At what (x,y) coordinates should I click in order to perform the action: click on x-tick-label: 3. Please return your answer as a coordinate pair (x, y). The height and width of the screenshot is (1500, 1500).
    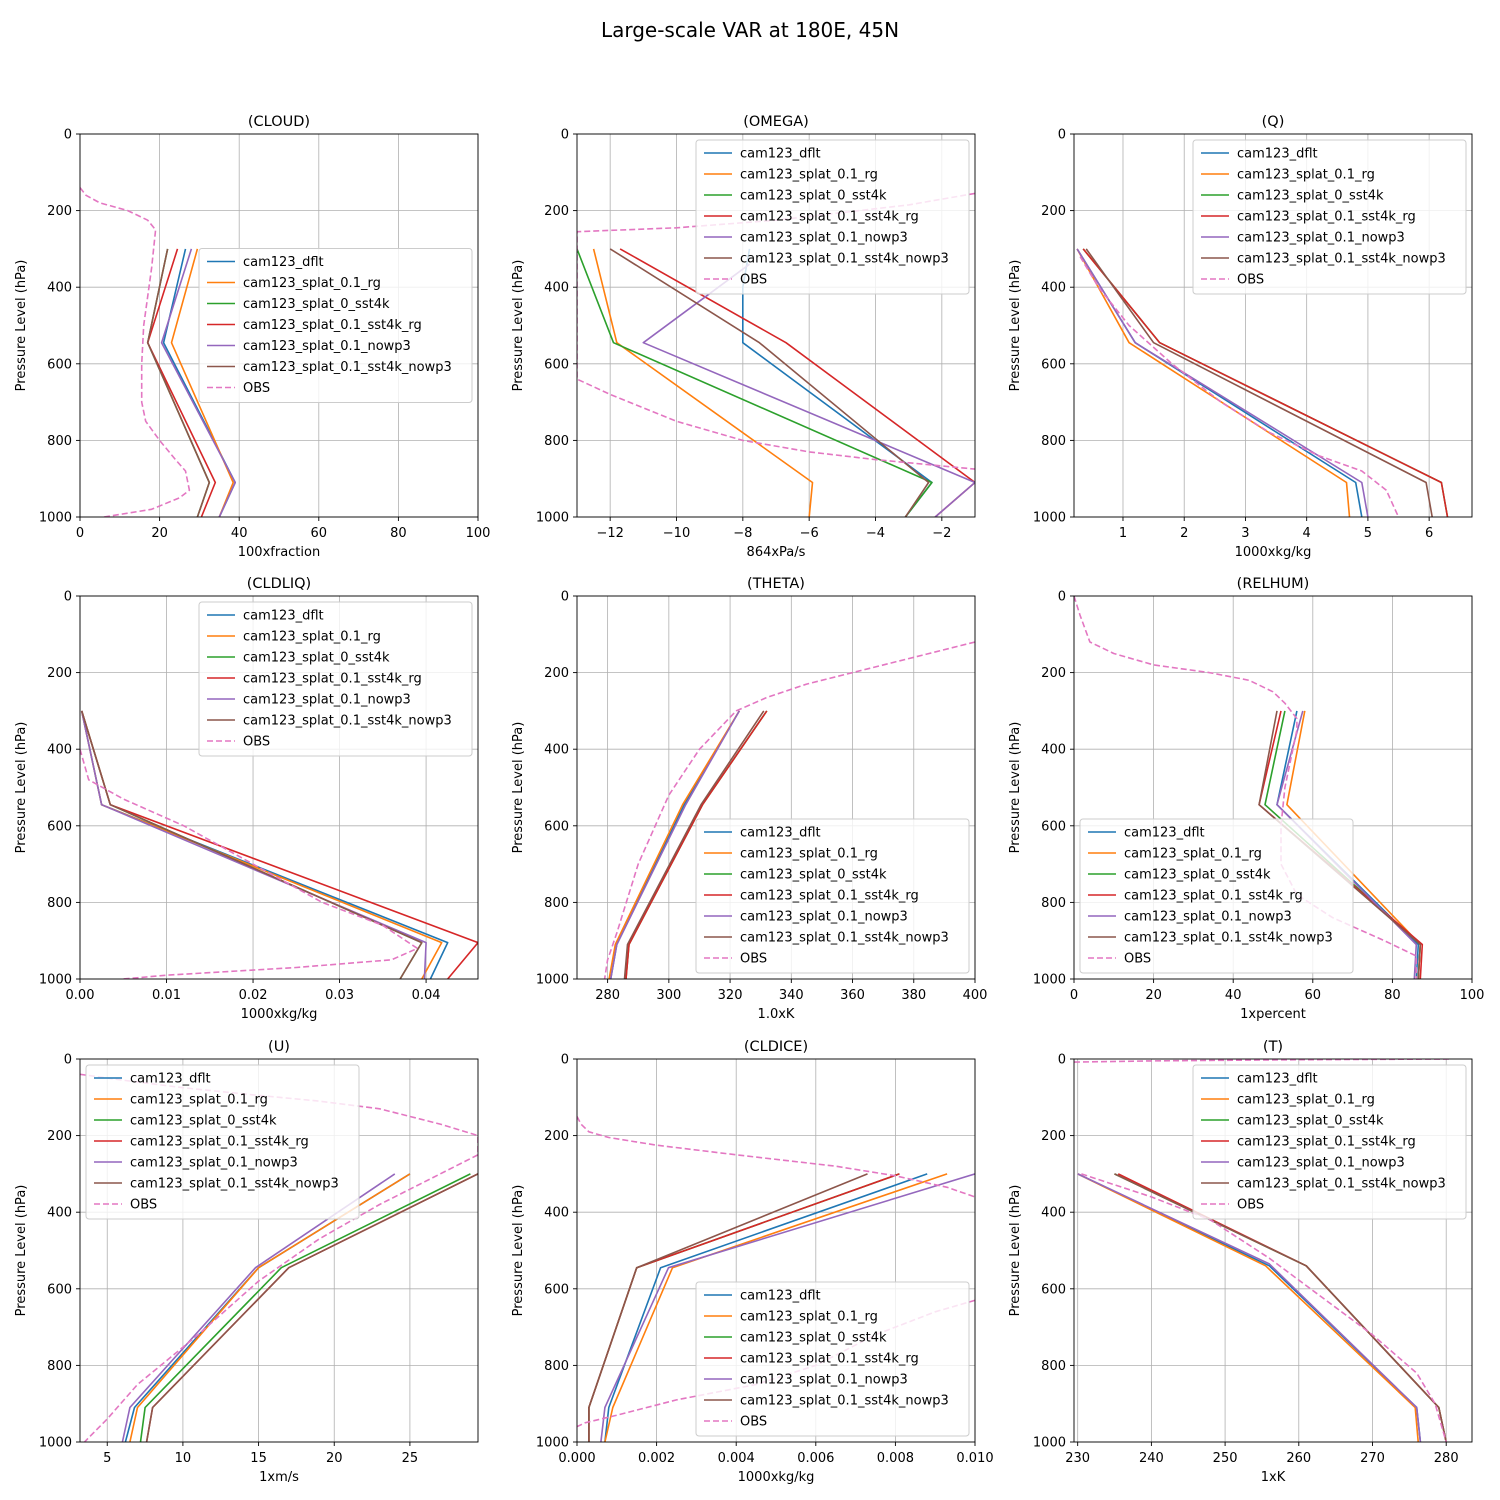
    Looking at the image, I should click on (1245, 533).